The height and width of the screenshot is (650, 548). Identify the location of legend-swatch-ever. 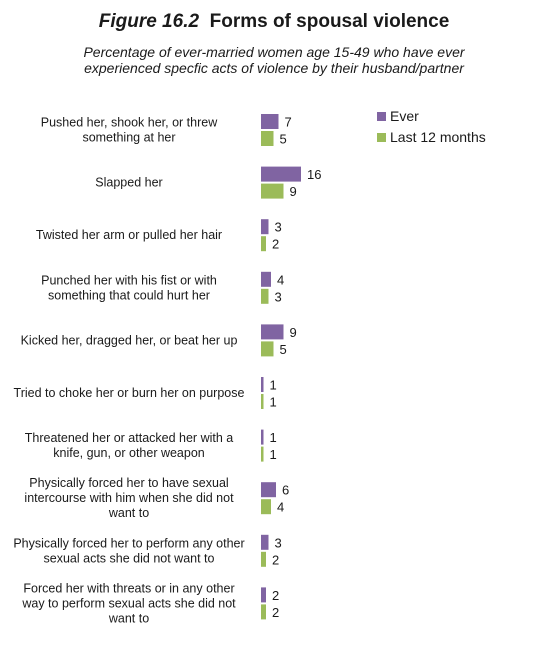
(381, 116).